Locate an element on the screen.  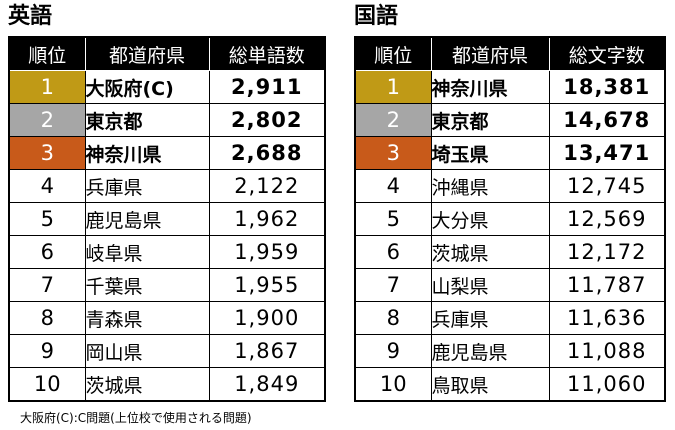
table-row: 5 大分県 12,569 is located at coordinates (510, 219).